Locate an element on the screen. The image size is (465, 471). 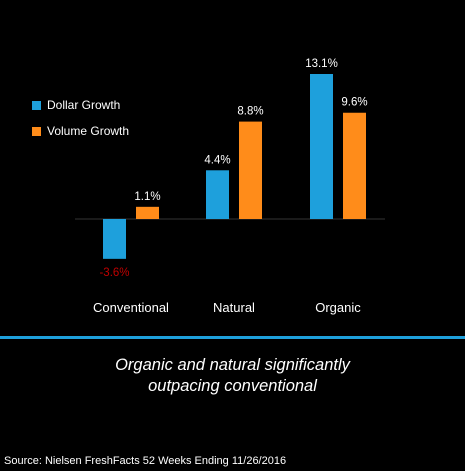
category-label-organic: Organic is located at coordinates (338, 307).